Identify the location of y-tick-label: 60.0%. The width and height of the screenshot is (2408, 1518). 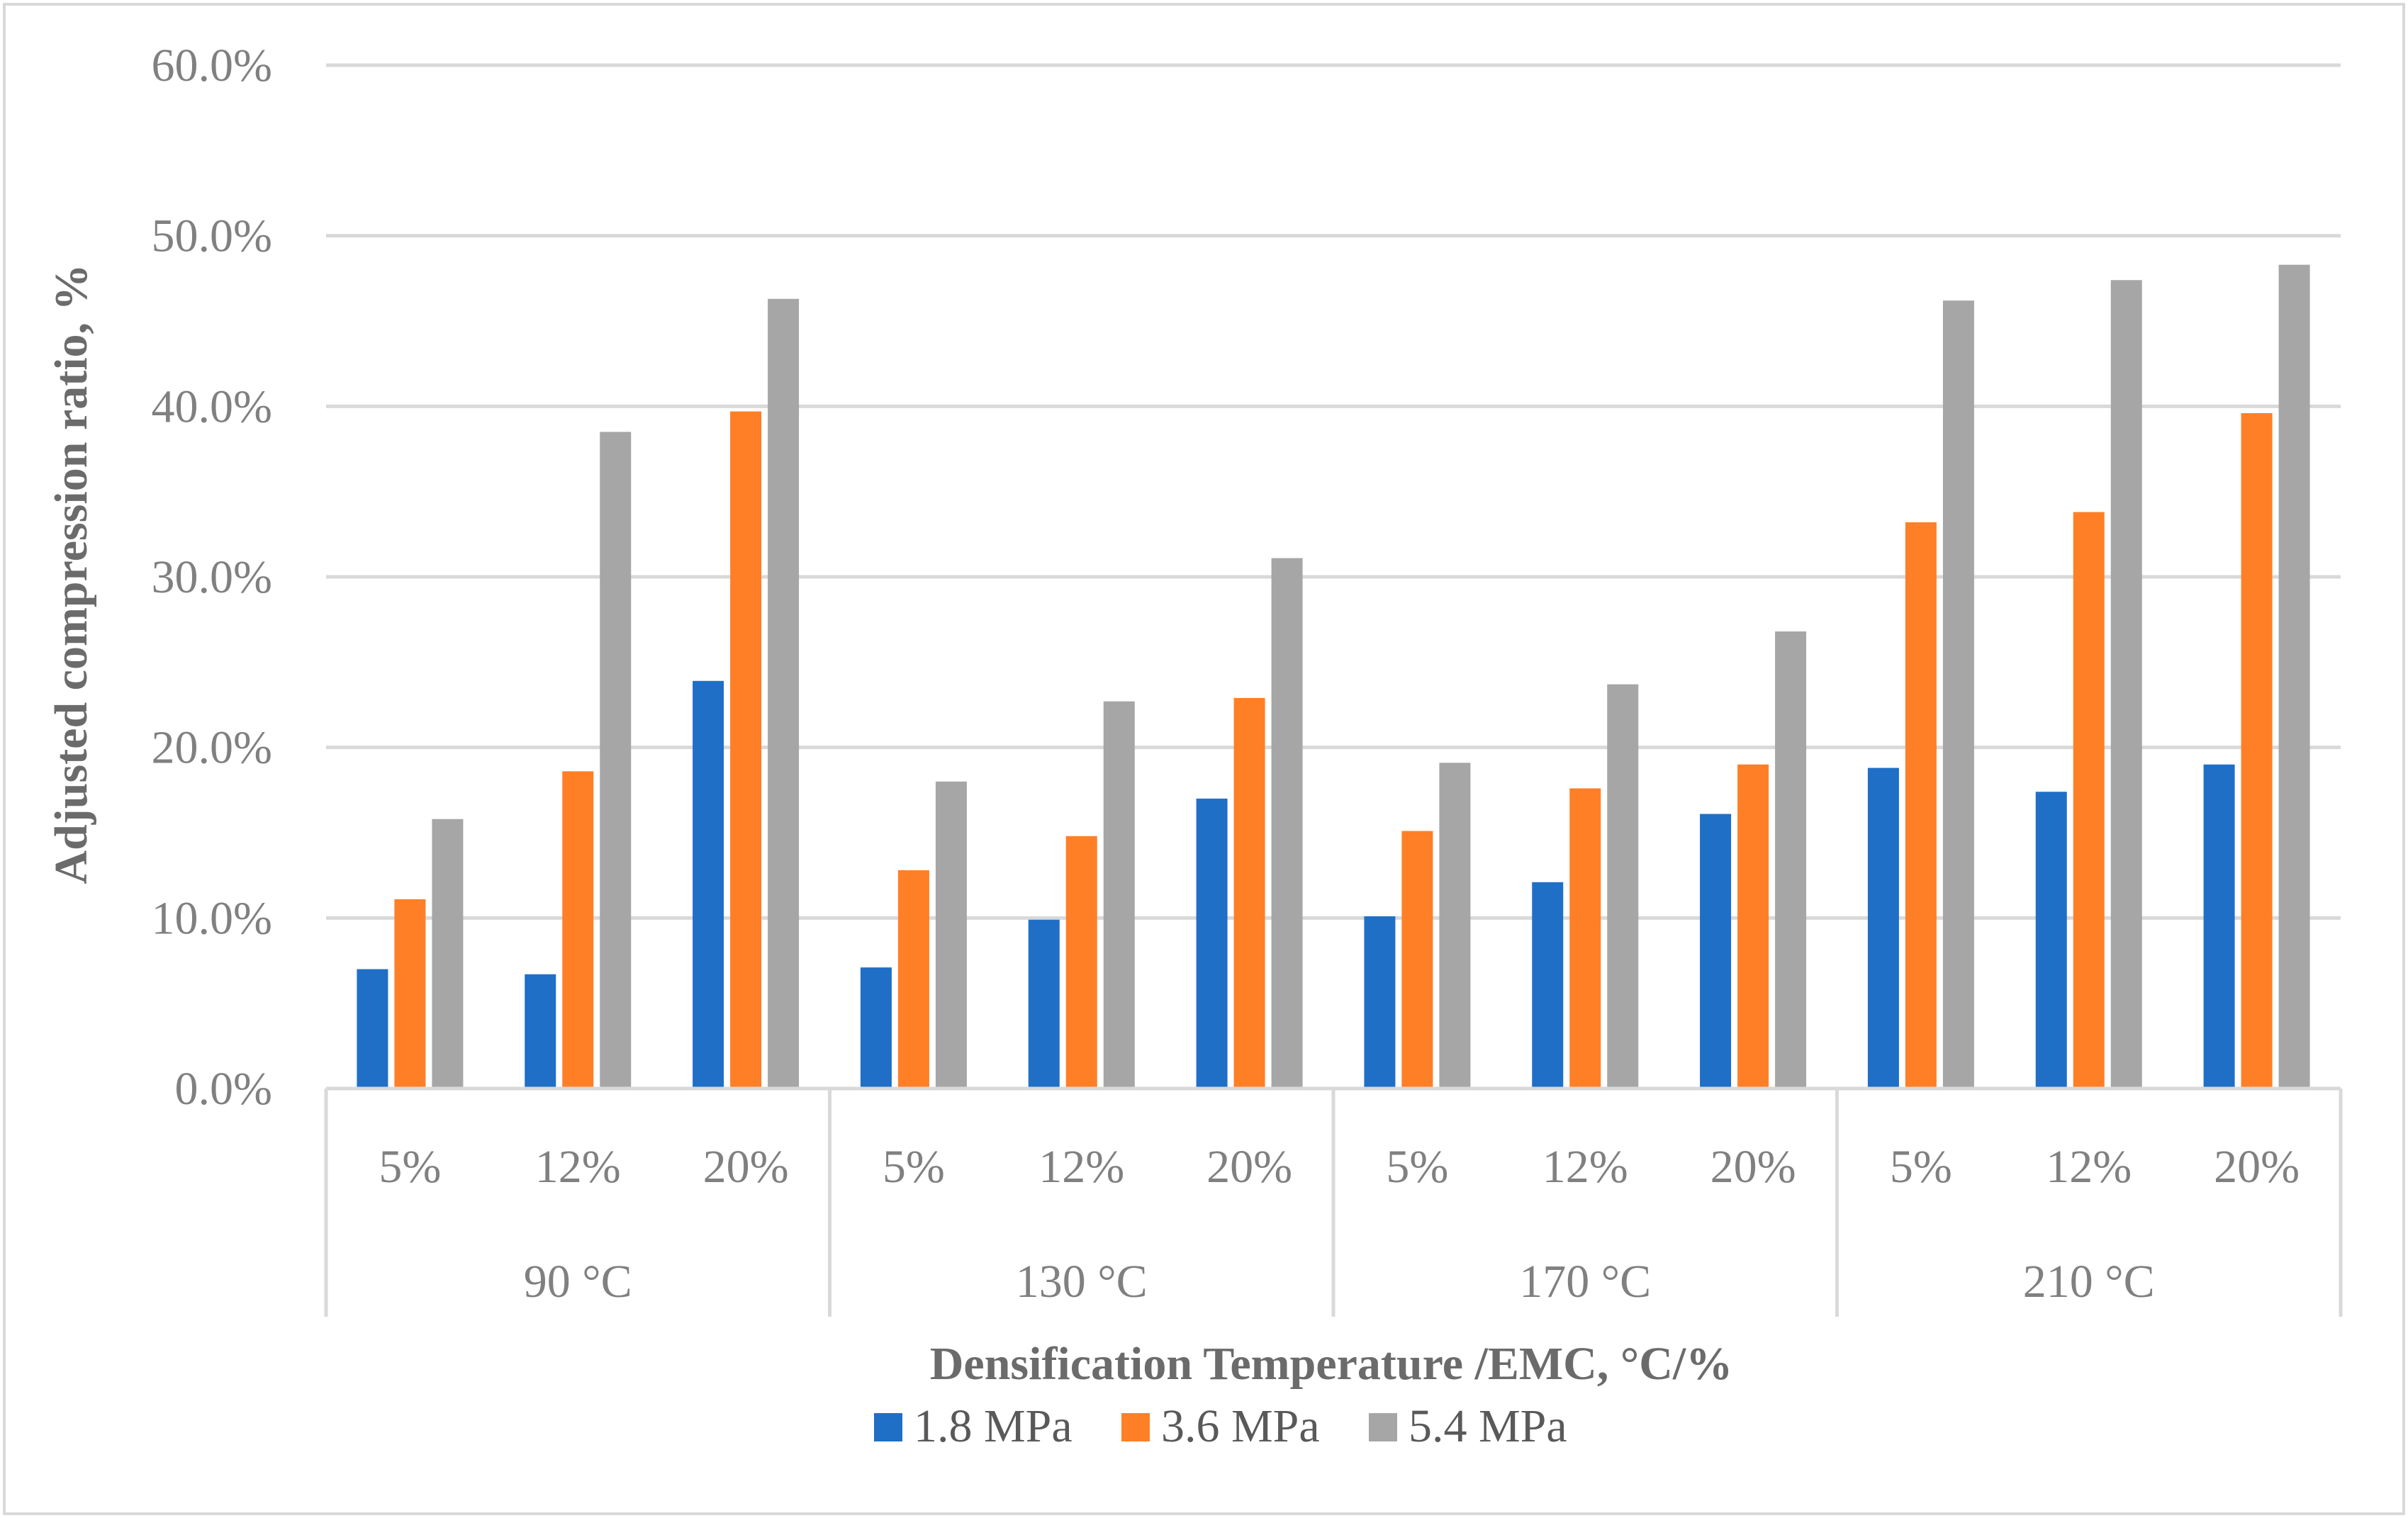
(212, 65).